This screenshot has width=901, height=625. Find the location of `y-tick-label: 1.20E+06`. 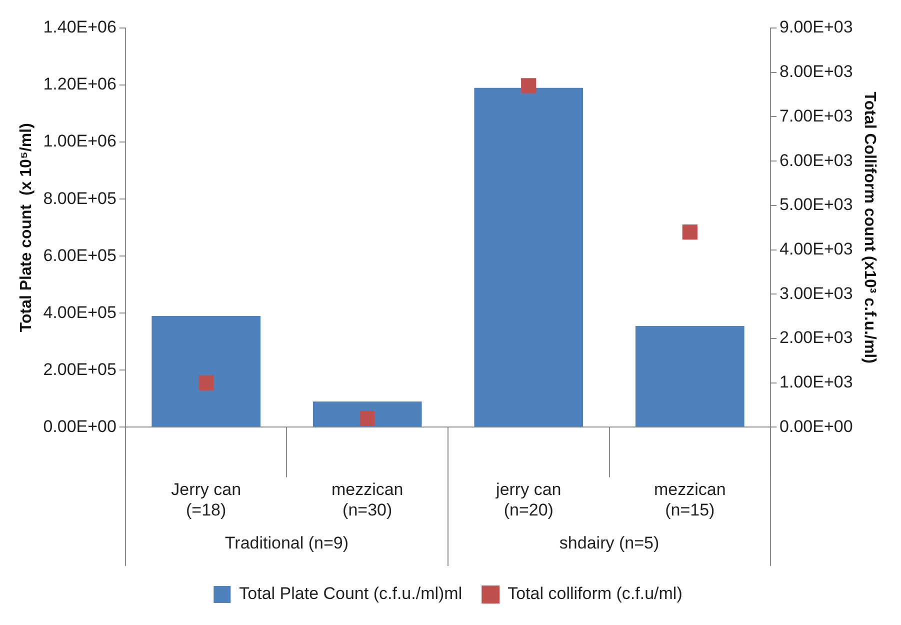

y-tick-label: 1.20E+06 is located at coordinates (79, 84).